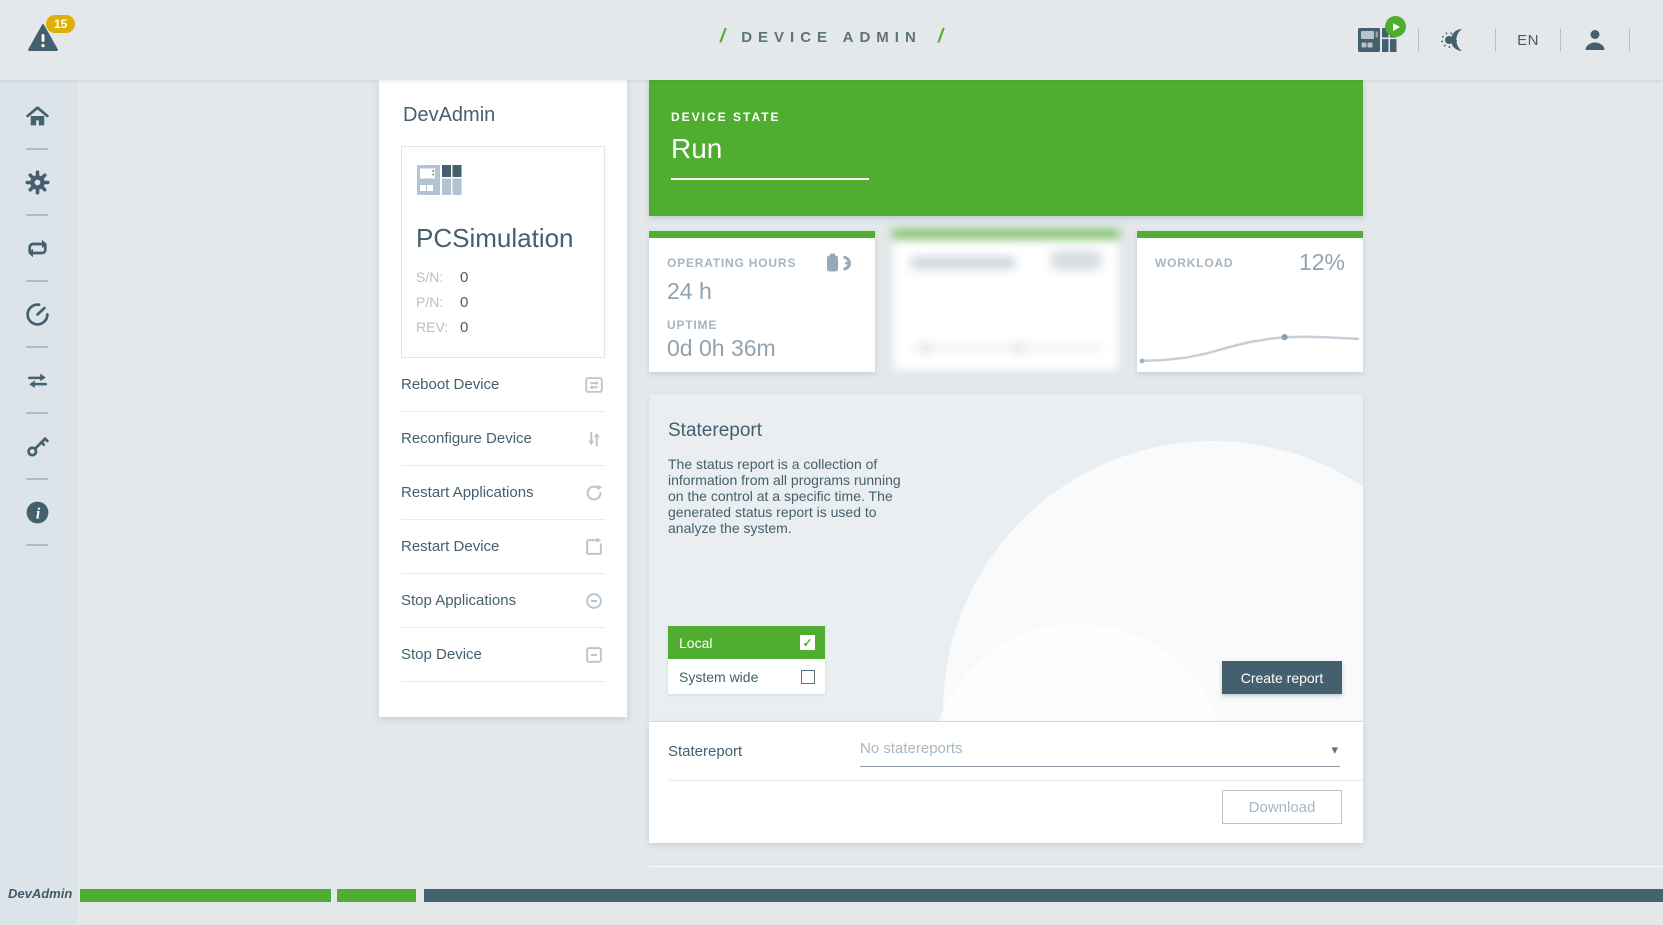  What do you see at coordinates (594, 655) in the screenshot?
I see `stop-device-icon` at bounding box center [594, 655].